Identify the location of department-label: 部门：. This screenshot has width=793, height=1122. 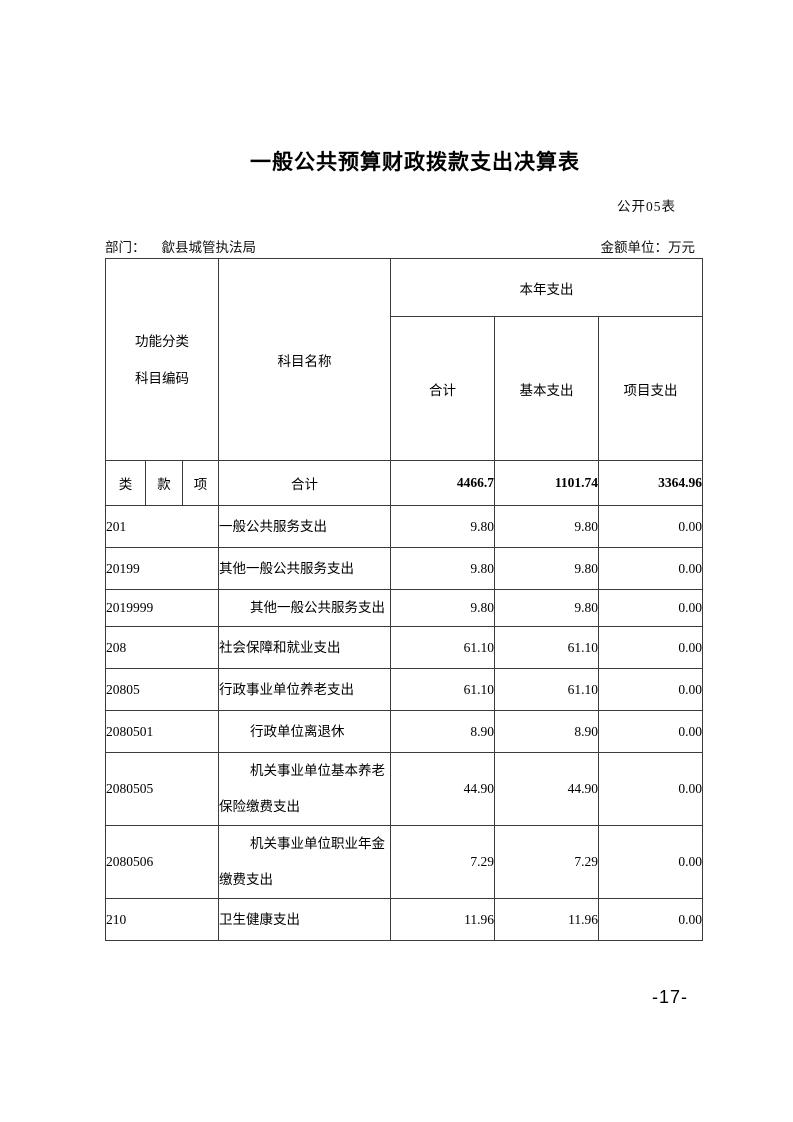
(125, 247).